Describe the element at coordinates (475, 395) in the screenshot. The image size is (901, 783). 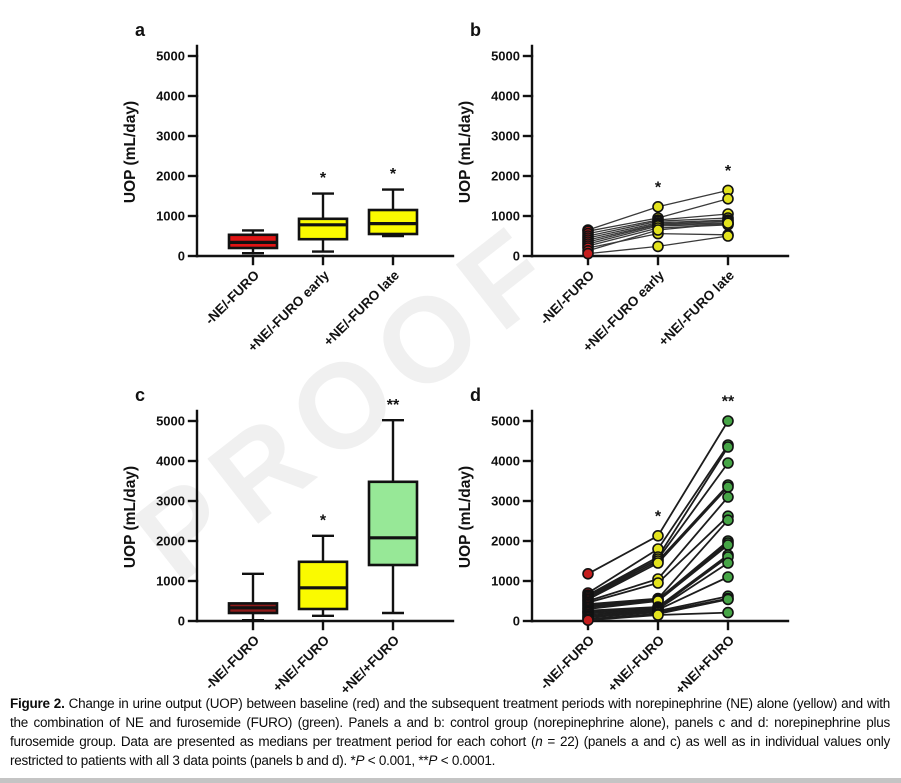
I see `panel-d-letter: d` at that location.